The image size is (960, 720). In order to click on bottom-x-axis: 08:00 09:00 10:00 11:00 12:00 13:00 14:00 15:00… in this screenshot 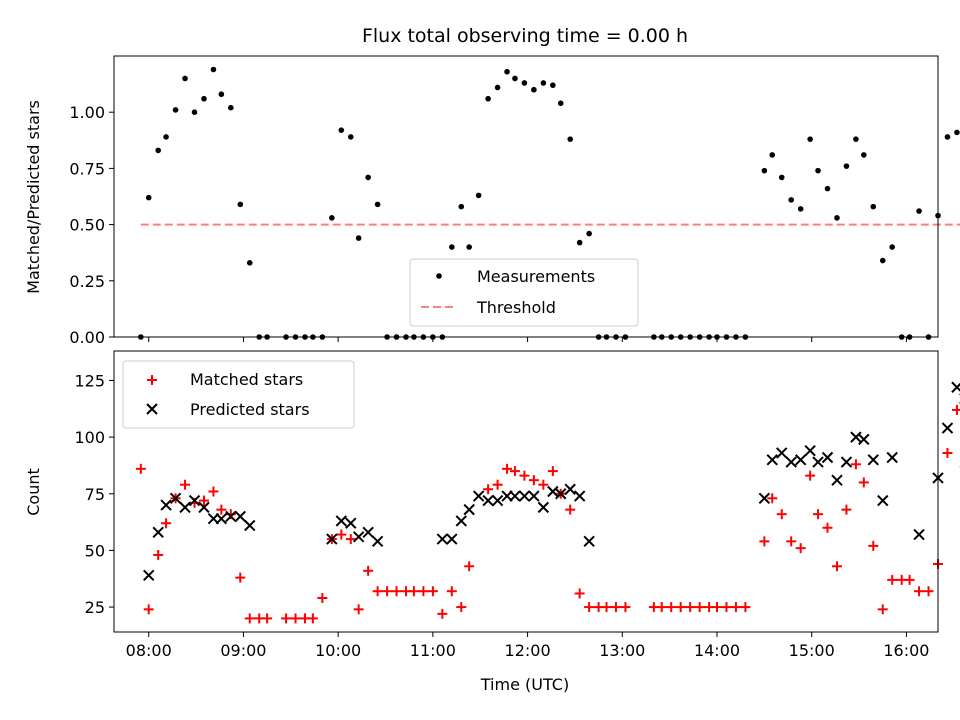, I will do `click(527, 646)`.